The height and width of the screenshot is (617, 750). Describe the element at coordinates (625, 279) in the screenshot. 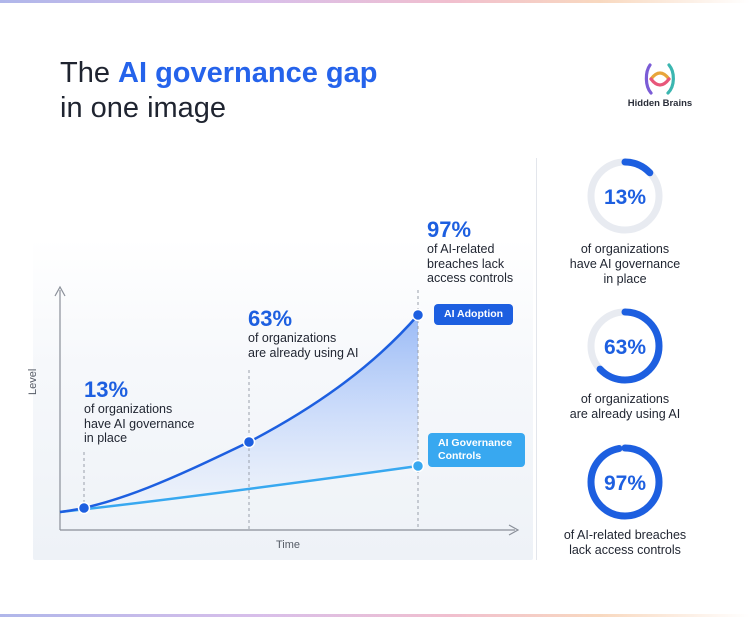

I see `stat-line: in place` at that location.